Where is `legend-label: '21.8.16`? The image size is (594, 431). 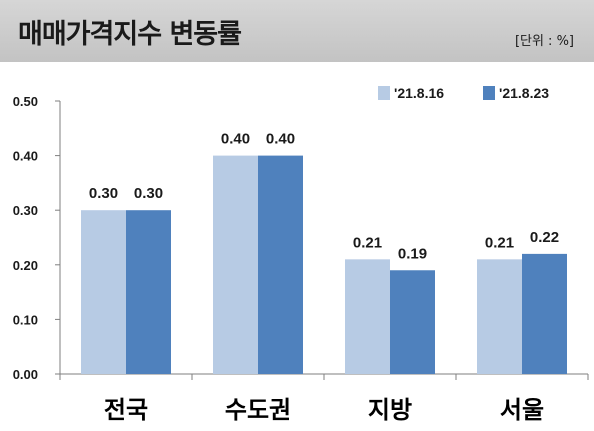 legend-label: '21.8.16 is located at coordinates (419, 93).